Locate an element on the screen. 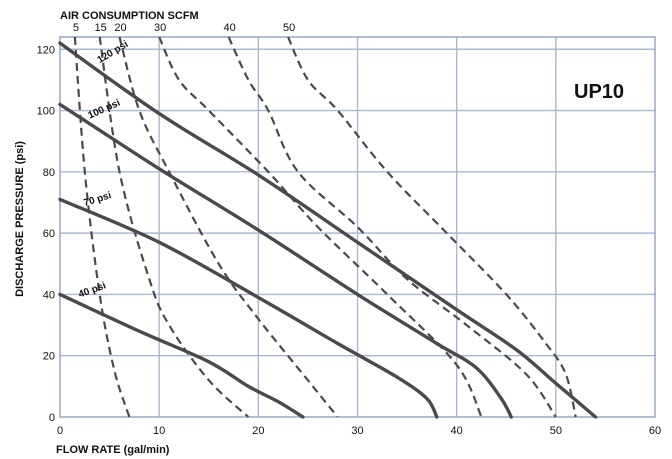 The image size is (672, 459). air-consumption-label: 15 is located at coordinates (101, 28).